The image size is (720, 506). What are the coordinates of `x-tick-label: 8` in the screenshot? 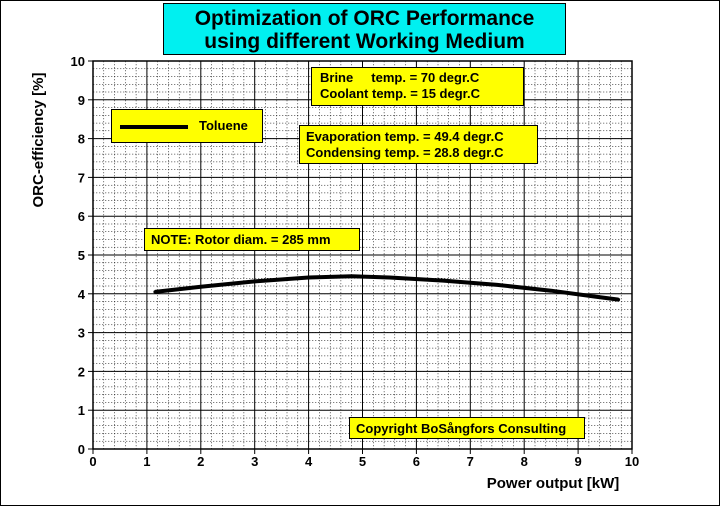 It's located at (524, 461).